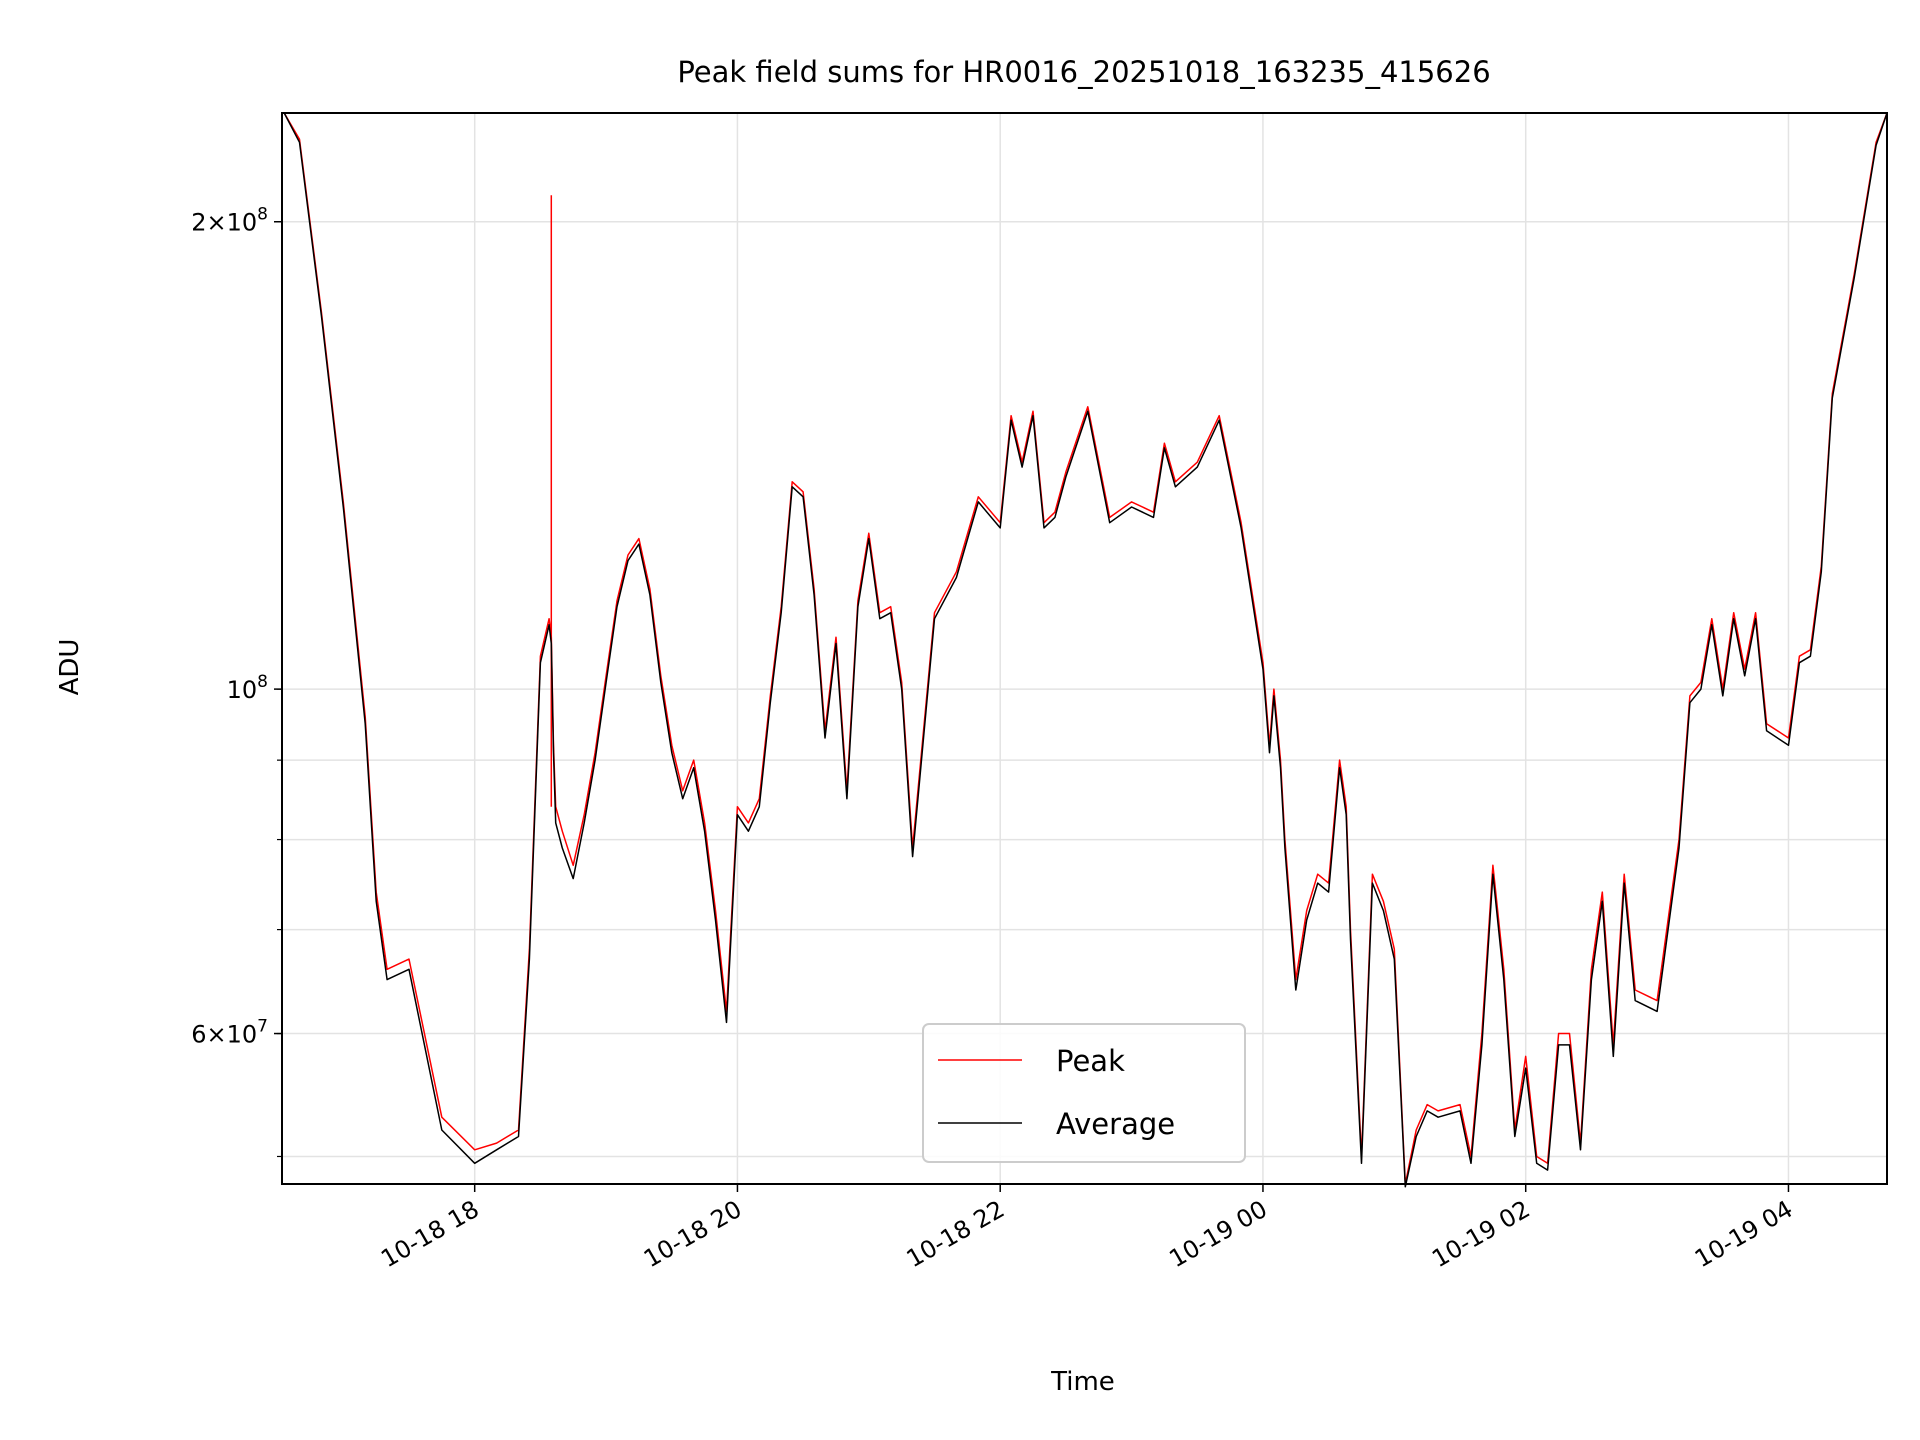  Describe the element at coordinates (1218, 1234) in the screenshot. I see `x-tick-label: 10-19 00` at that location.